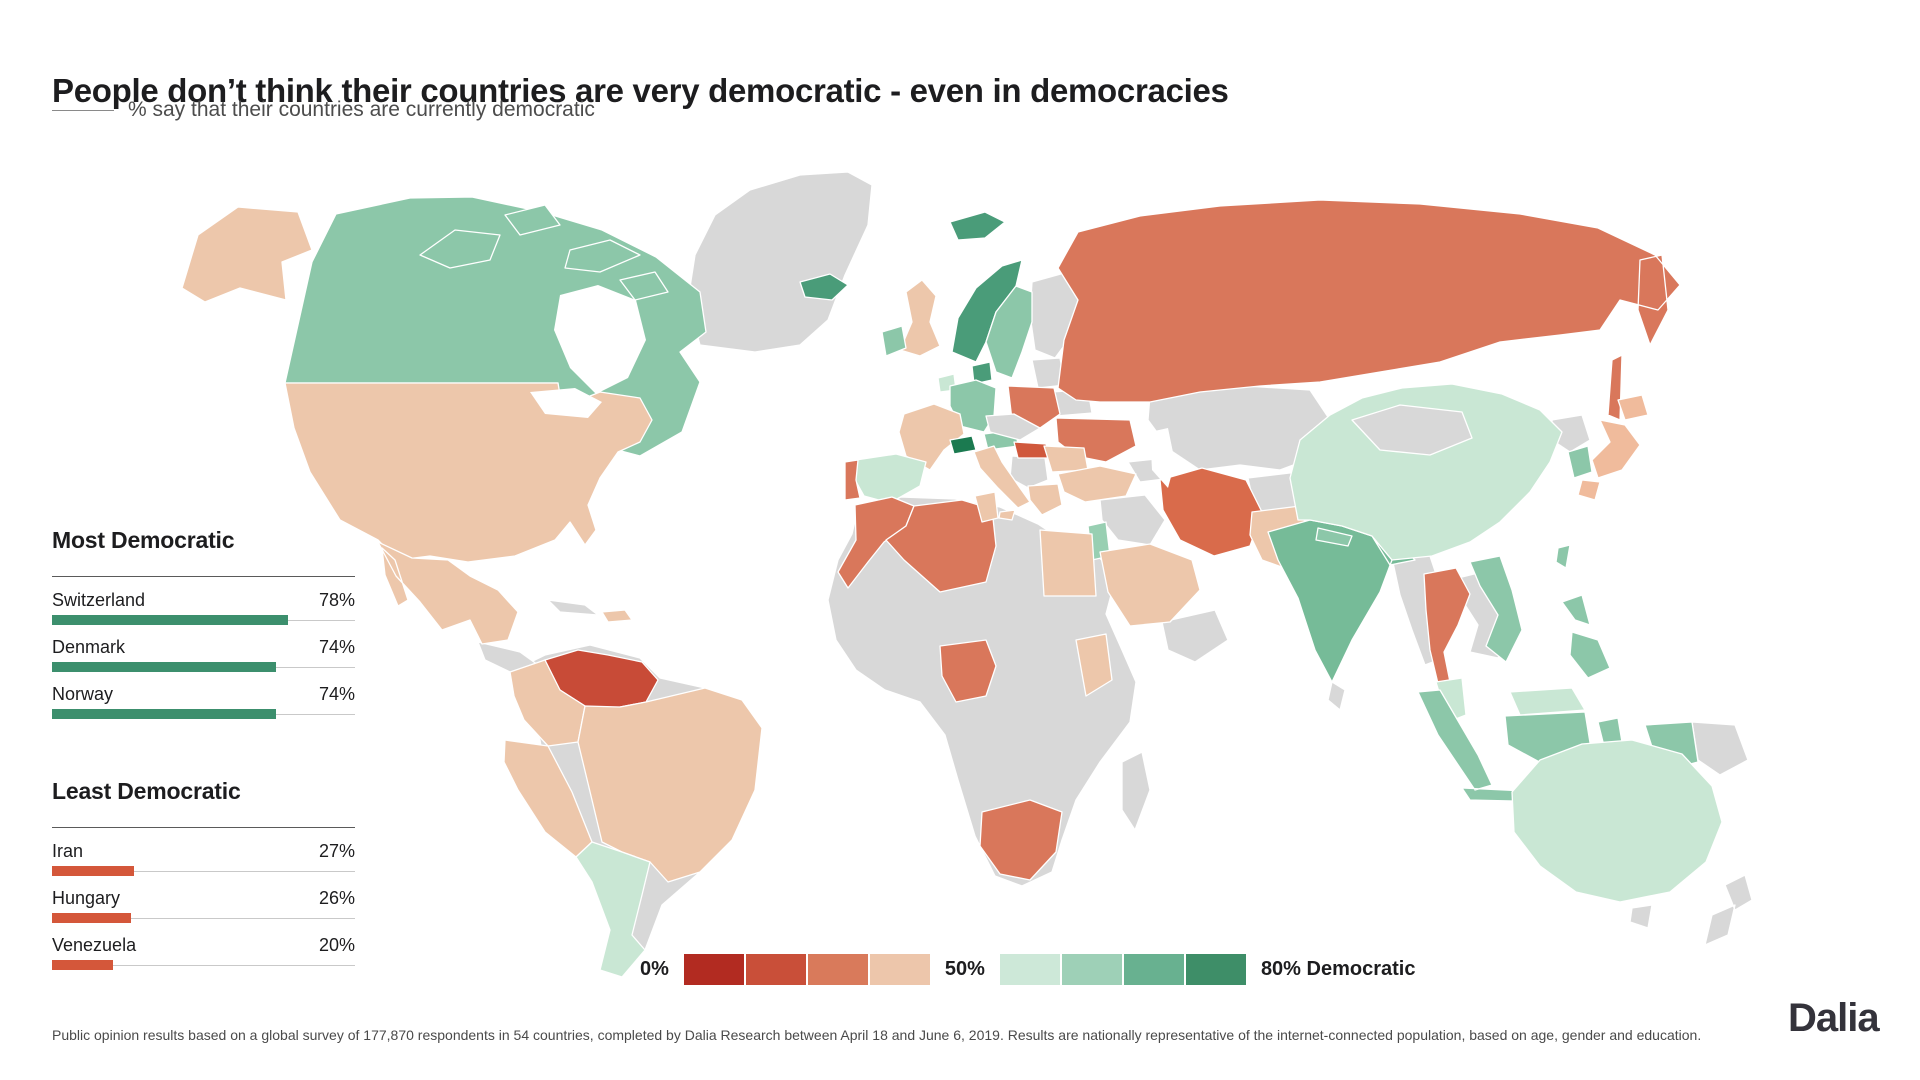 The height and width of the screenshot is (1080, 1920). Describe the element at coordinates (1586, 636) in the screenshot. I see `map-region-philippines` at that location.